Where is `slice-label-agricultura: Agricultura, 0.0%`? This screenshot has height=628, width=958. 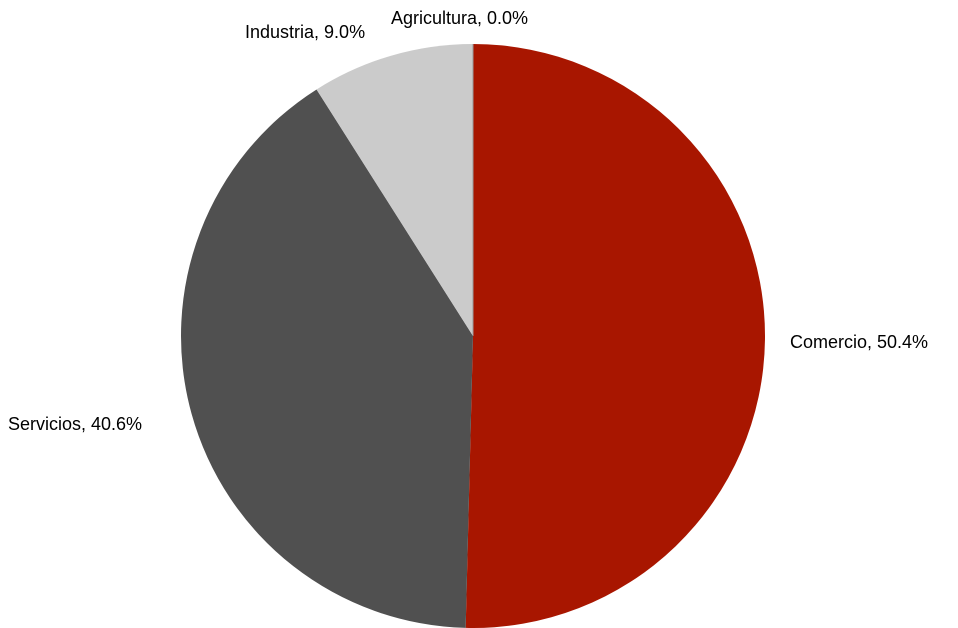 slice-label-agricultura: Agricultura, 0.0% is located at coordinates (459, 18).